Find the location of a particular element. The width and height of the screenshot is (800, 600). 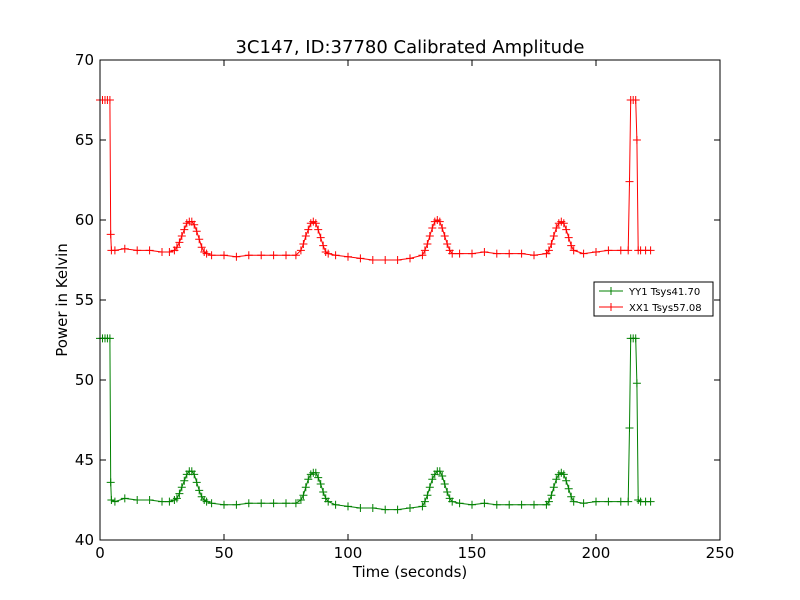

y-tick-label: 55 is located at coordinates (84, 300).